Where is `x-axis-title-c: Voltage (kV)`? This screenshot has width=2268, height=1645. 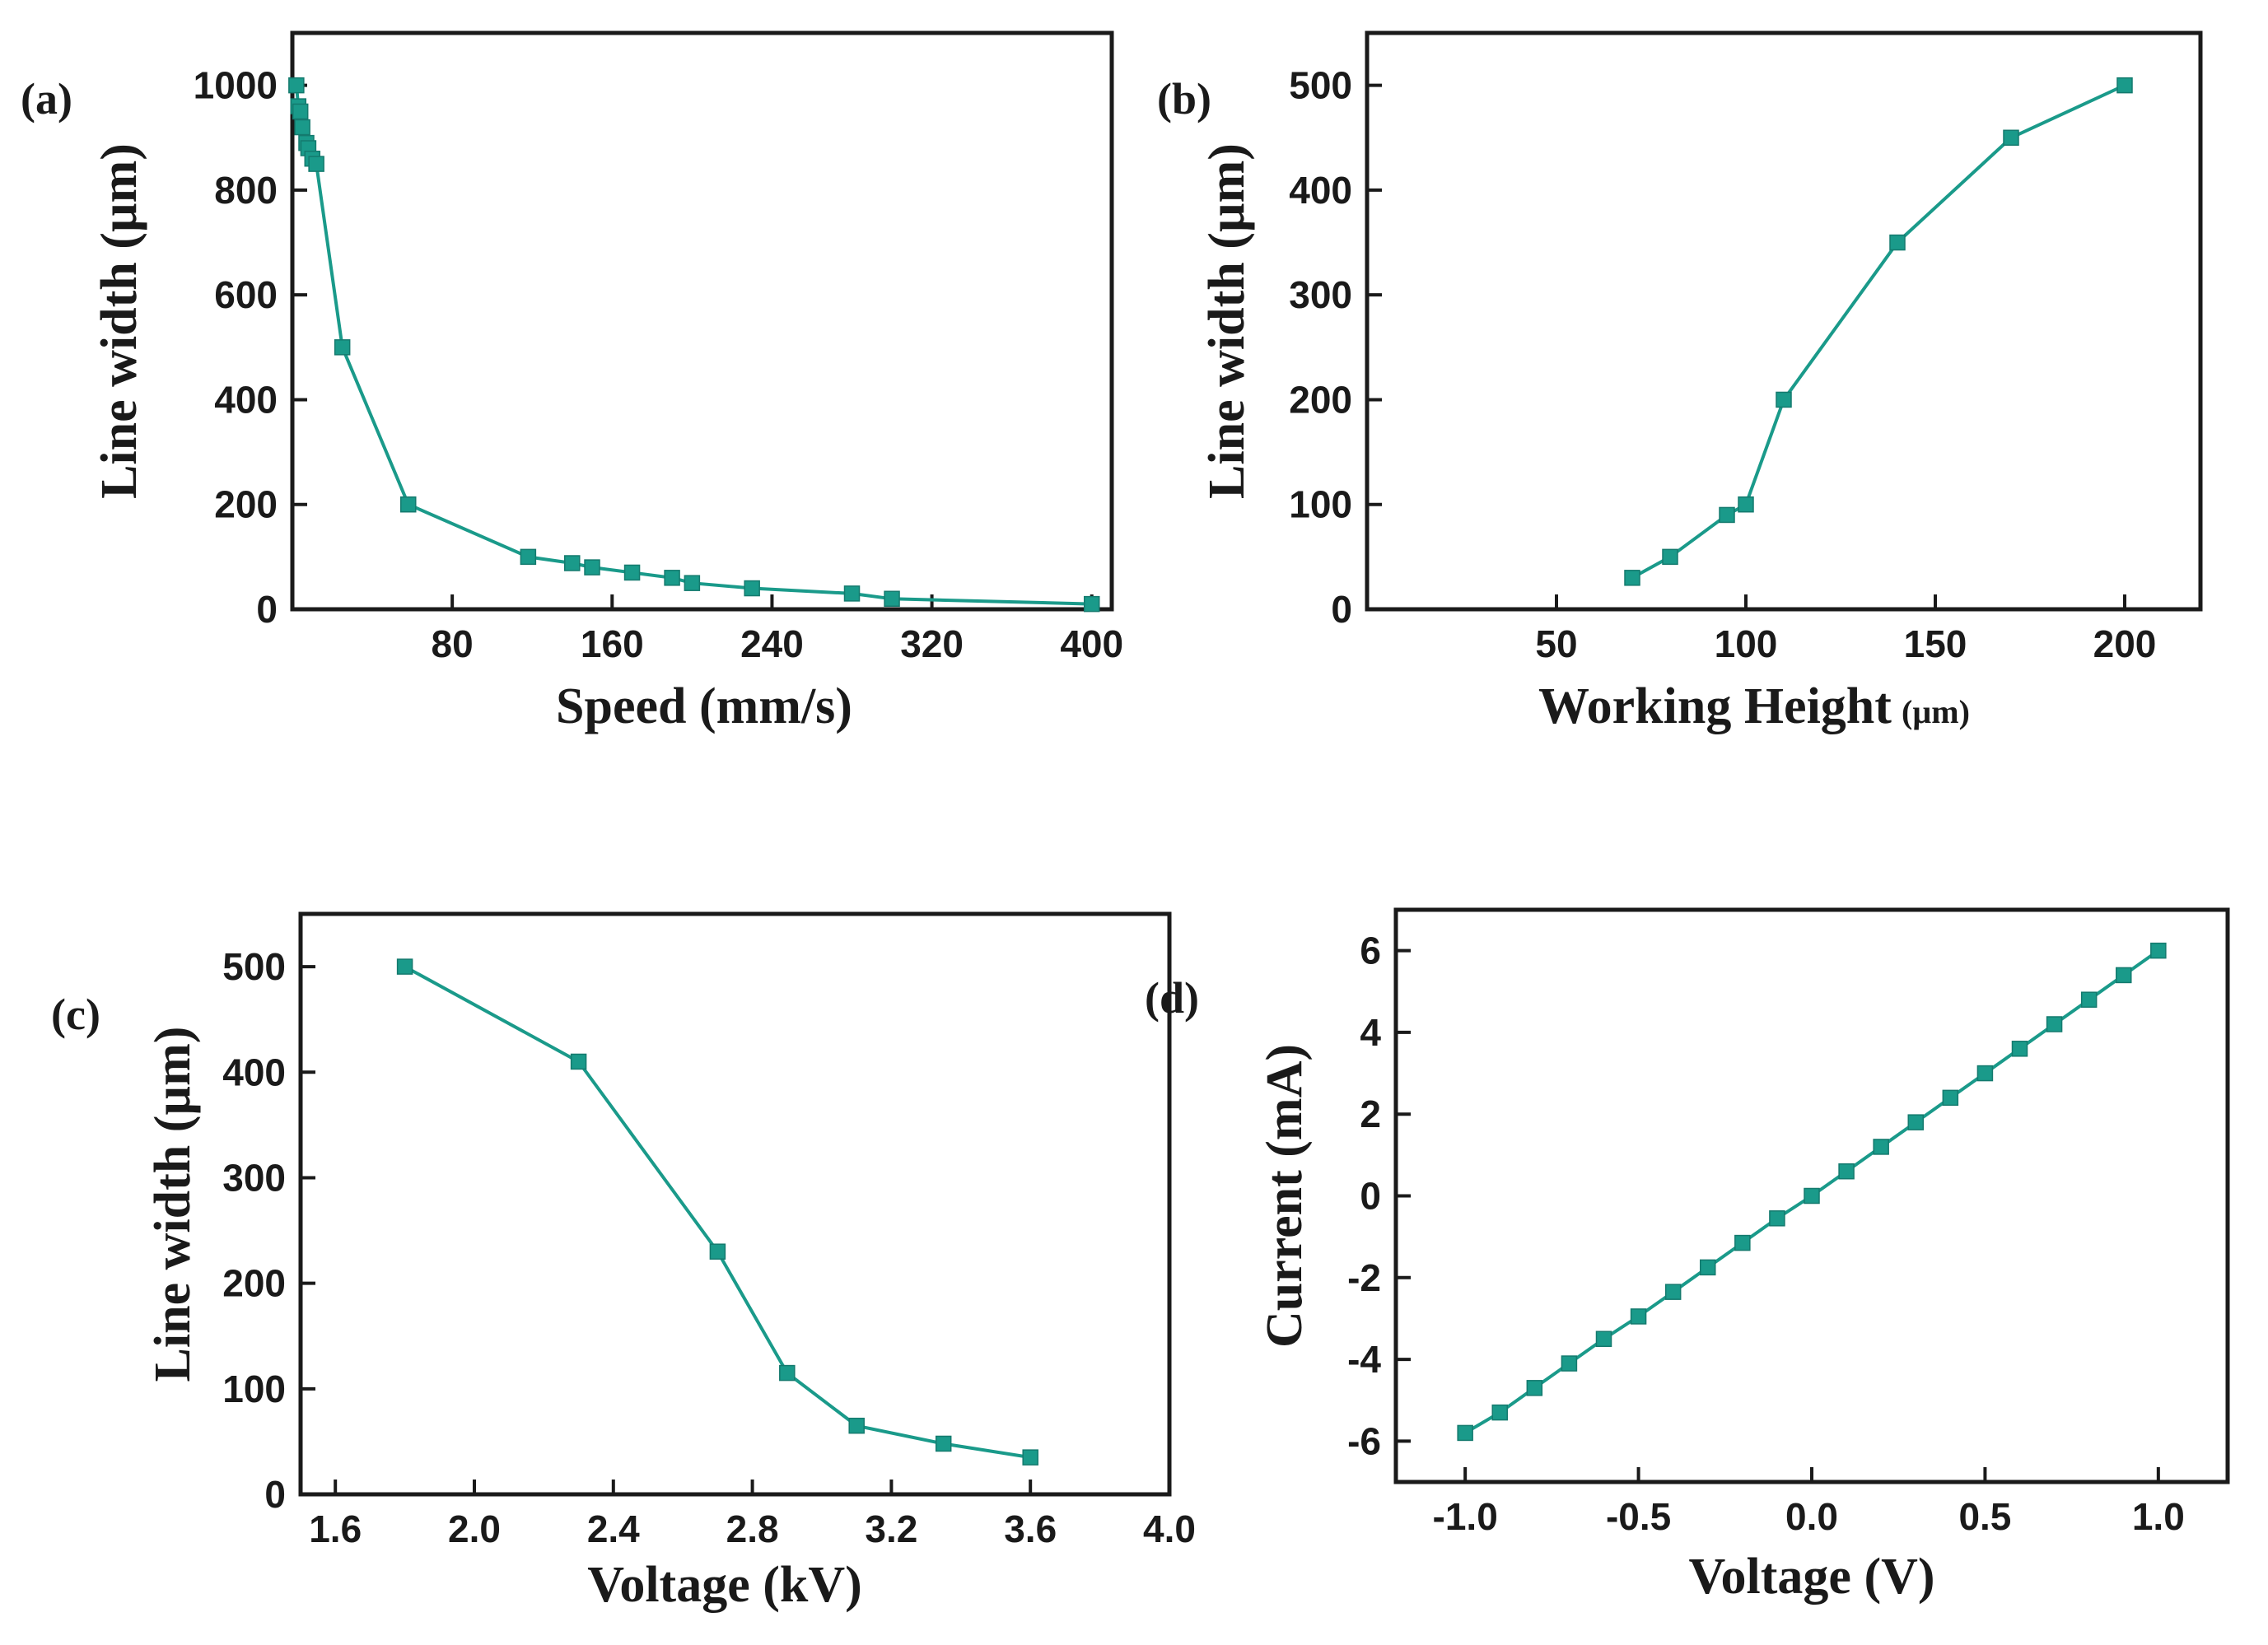
x-axis-title-c: Voltage (kV) is located at coordinates (724, 1585).